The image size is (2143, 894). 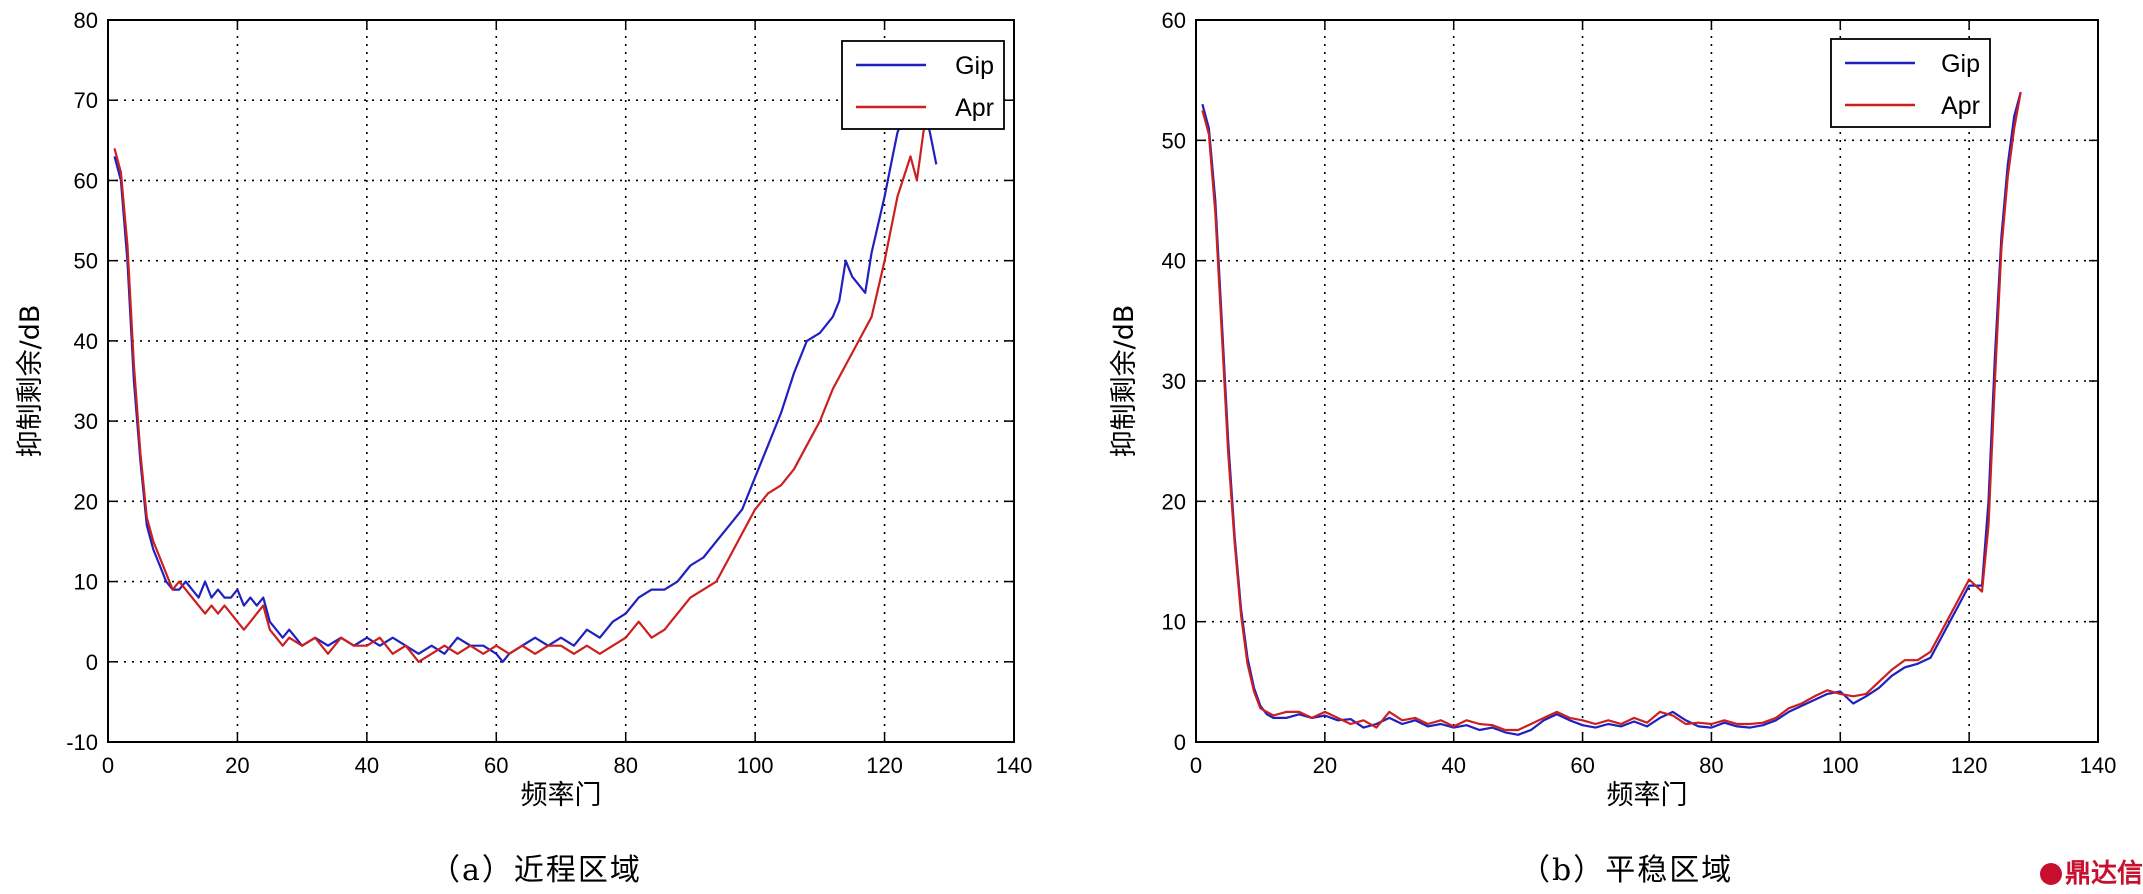 I want to click on watermark-logo-icon, so click(x=2051, y=874).